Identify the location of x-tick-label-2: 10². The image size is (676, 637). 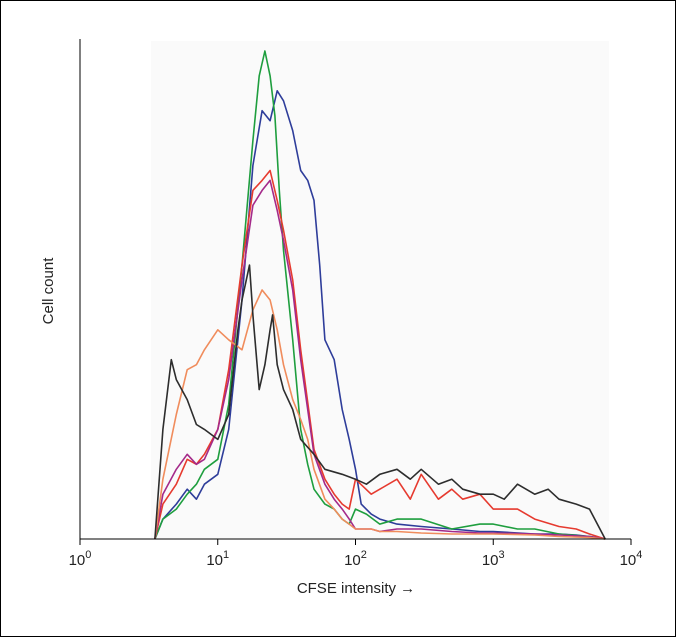
(355, 559).